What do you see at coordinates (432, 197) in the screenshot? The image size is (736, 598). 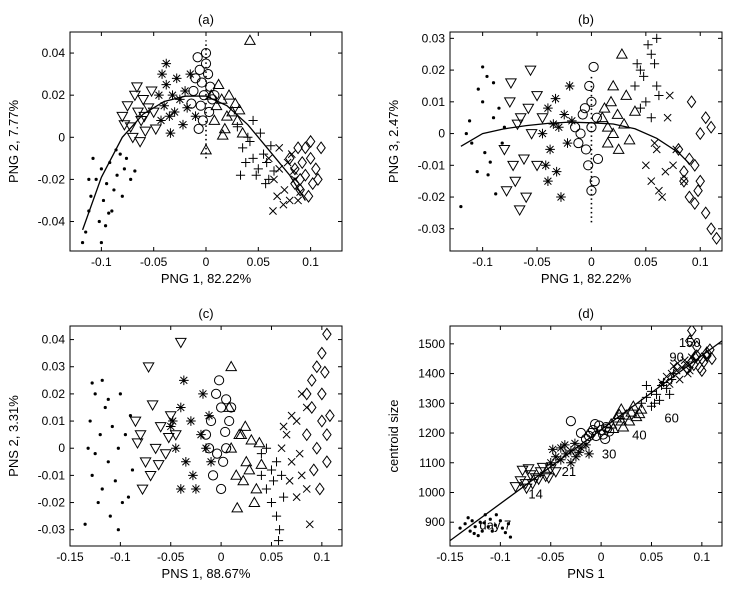 I see `y-tick-label: -0.02` at bounding box center [432, 197].